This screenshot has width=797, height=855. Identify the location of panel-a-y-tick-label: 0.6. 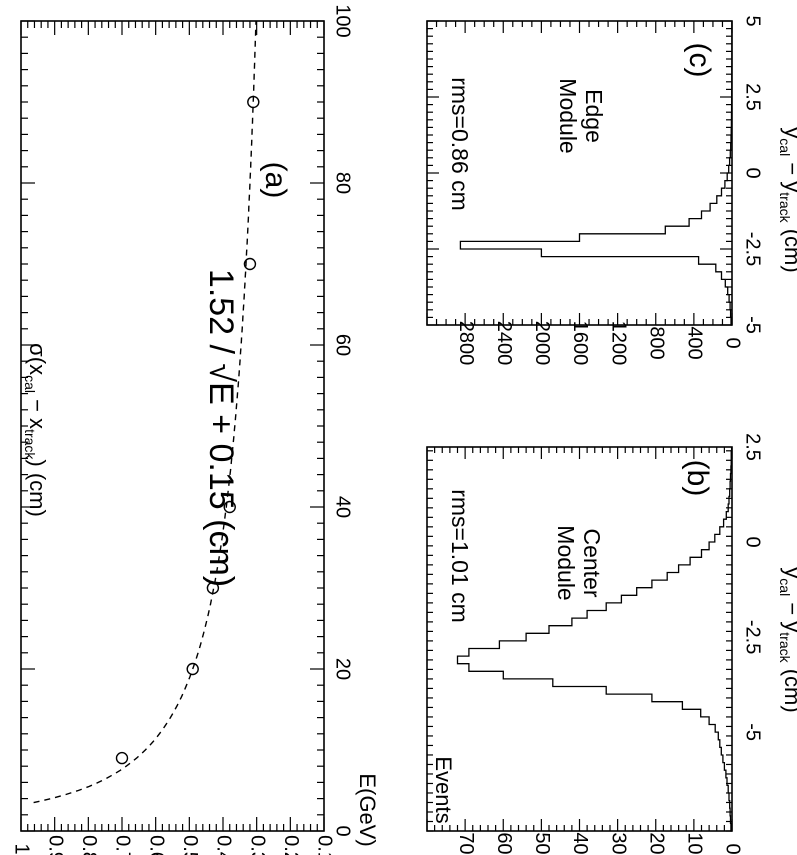
(156, 845).